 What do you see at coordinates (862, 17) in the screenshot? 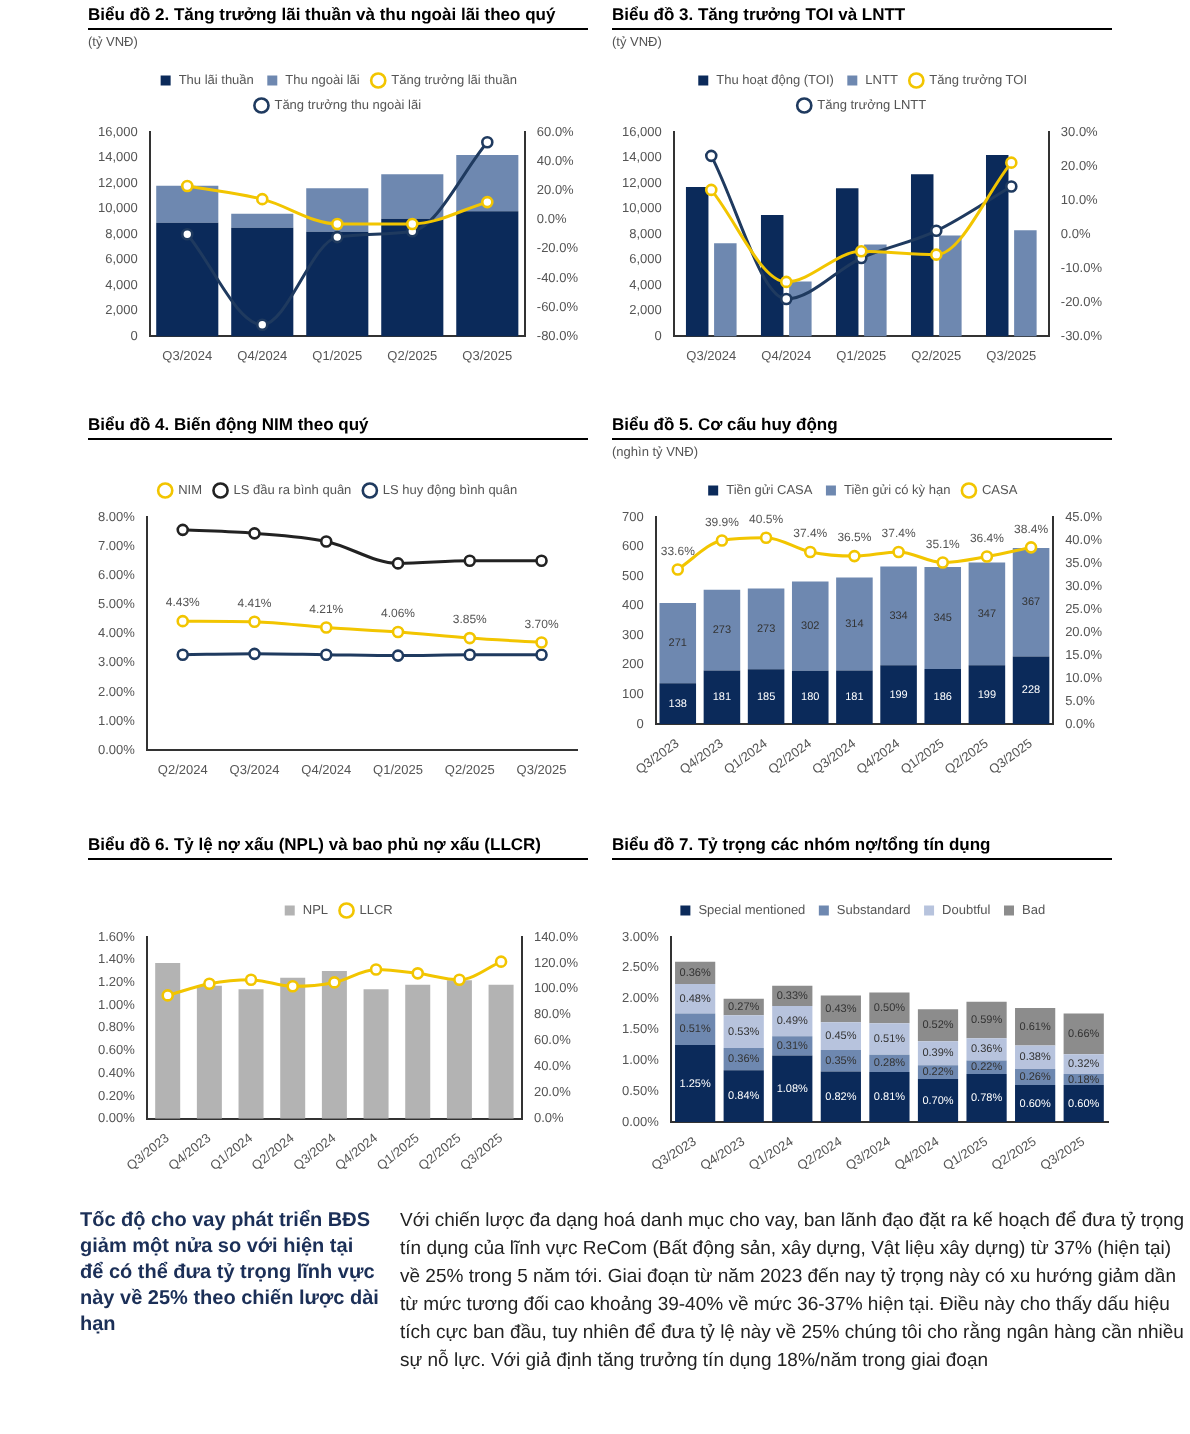
I see `chart-title: Biểu đồ 3. Tăng trưởng TOI và LNTT` at bounding box center [862, 17].